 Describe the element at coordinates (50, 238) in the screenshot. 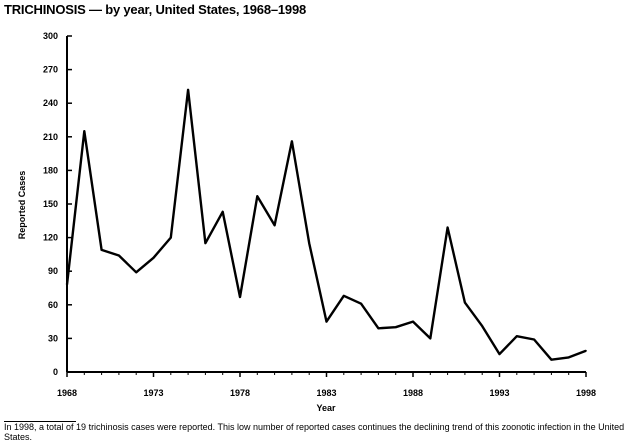

I see `y-tick-label: 120` at that location.